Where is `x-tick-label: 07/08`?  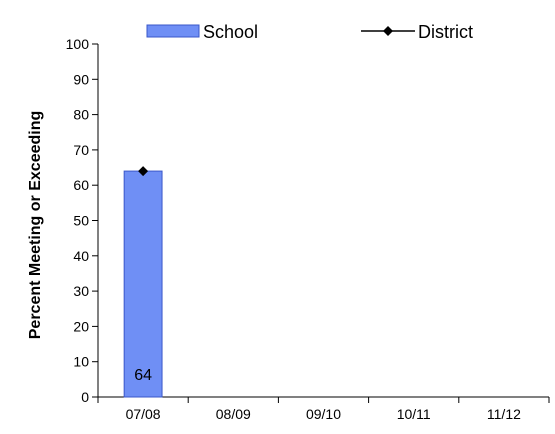 x-tick-label: 07/08 is located at coordinates (143, 414).